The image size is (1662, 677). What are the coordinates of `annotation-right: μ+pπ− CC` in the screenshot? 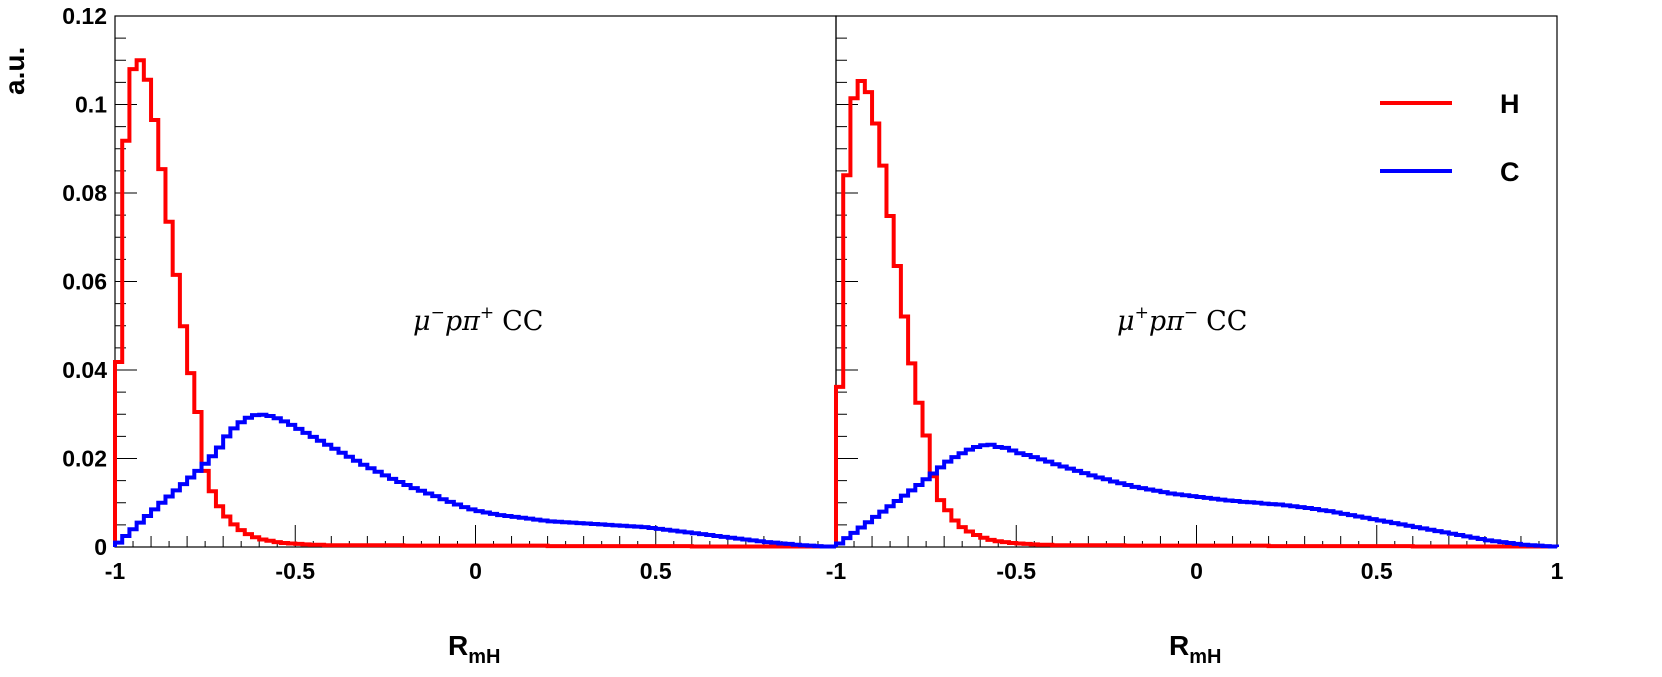 It's located at (1182, 320).